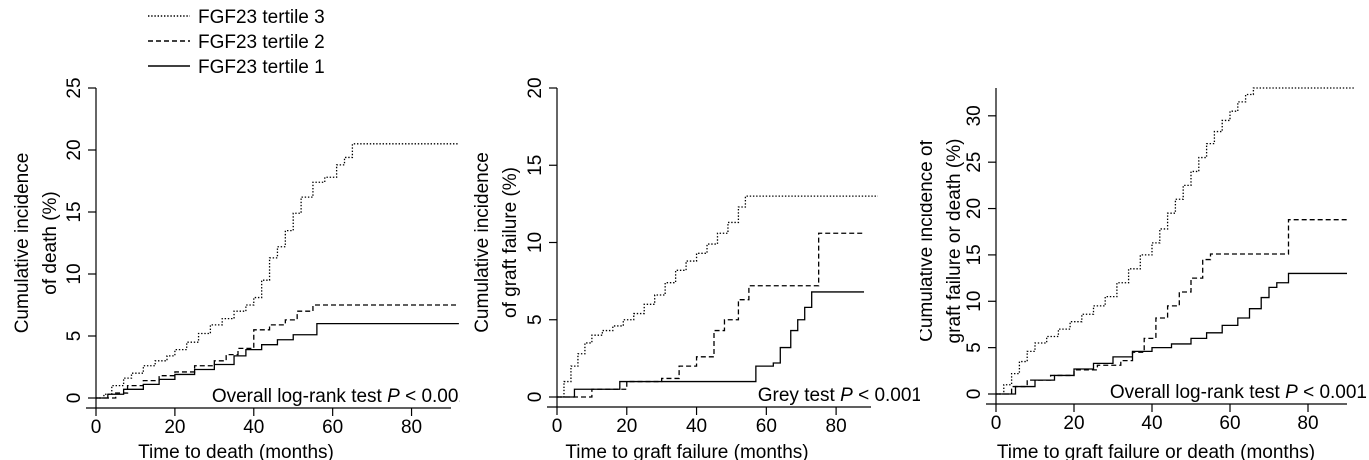  I want to click on x-axis-label: Time to graft failure or death (months), so click(1156, 451).